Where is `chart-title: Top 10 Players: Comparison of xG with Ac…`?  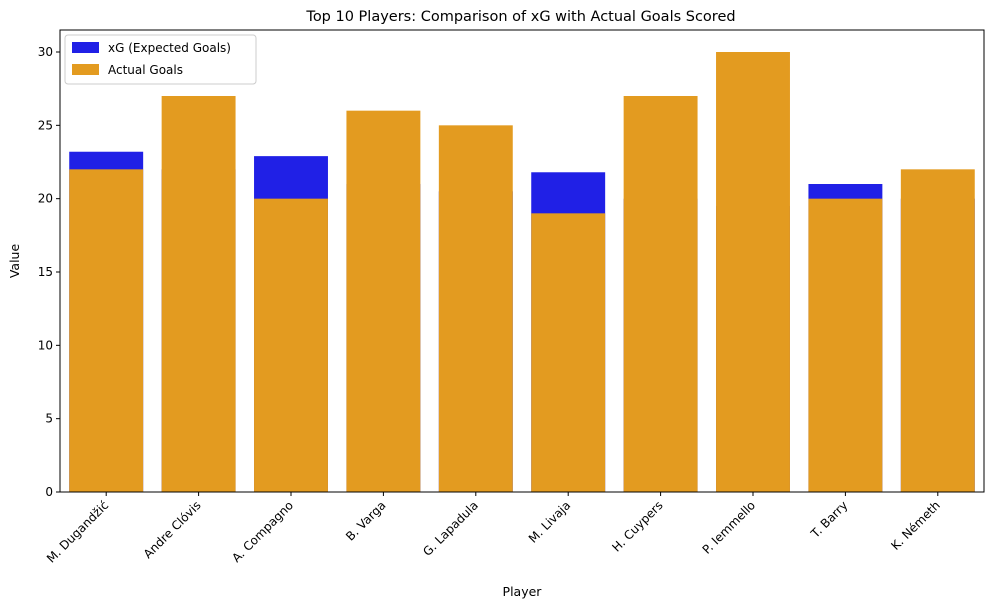
chart-title: Top 10 Players: Comparison of xG with Ac… is located at coordinates (520, 17).